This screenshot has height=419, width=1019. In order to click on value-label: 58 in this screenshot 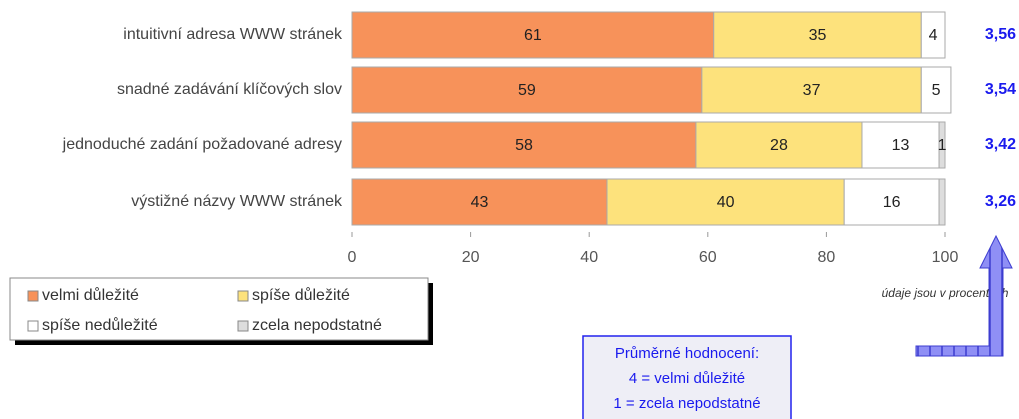, I will do `click(524, 145)`.